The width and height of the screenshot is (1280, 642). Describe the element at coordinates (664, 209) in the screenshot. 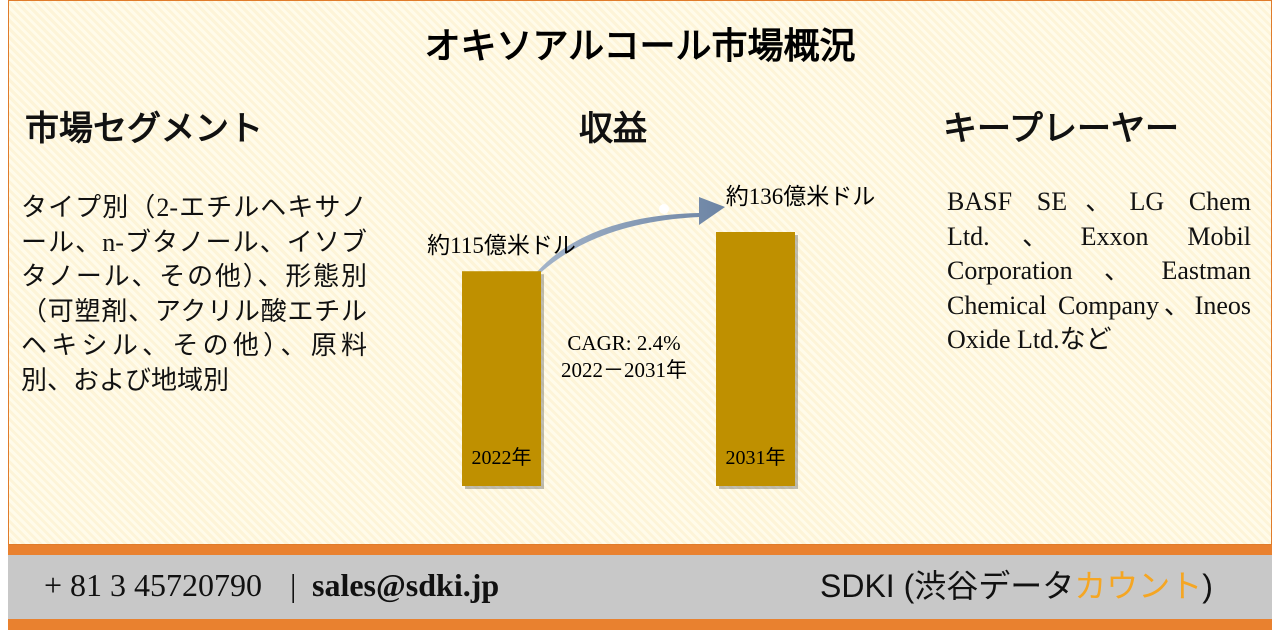

I see `arrow-dot` at that location.